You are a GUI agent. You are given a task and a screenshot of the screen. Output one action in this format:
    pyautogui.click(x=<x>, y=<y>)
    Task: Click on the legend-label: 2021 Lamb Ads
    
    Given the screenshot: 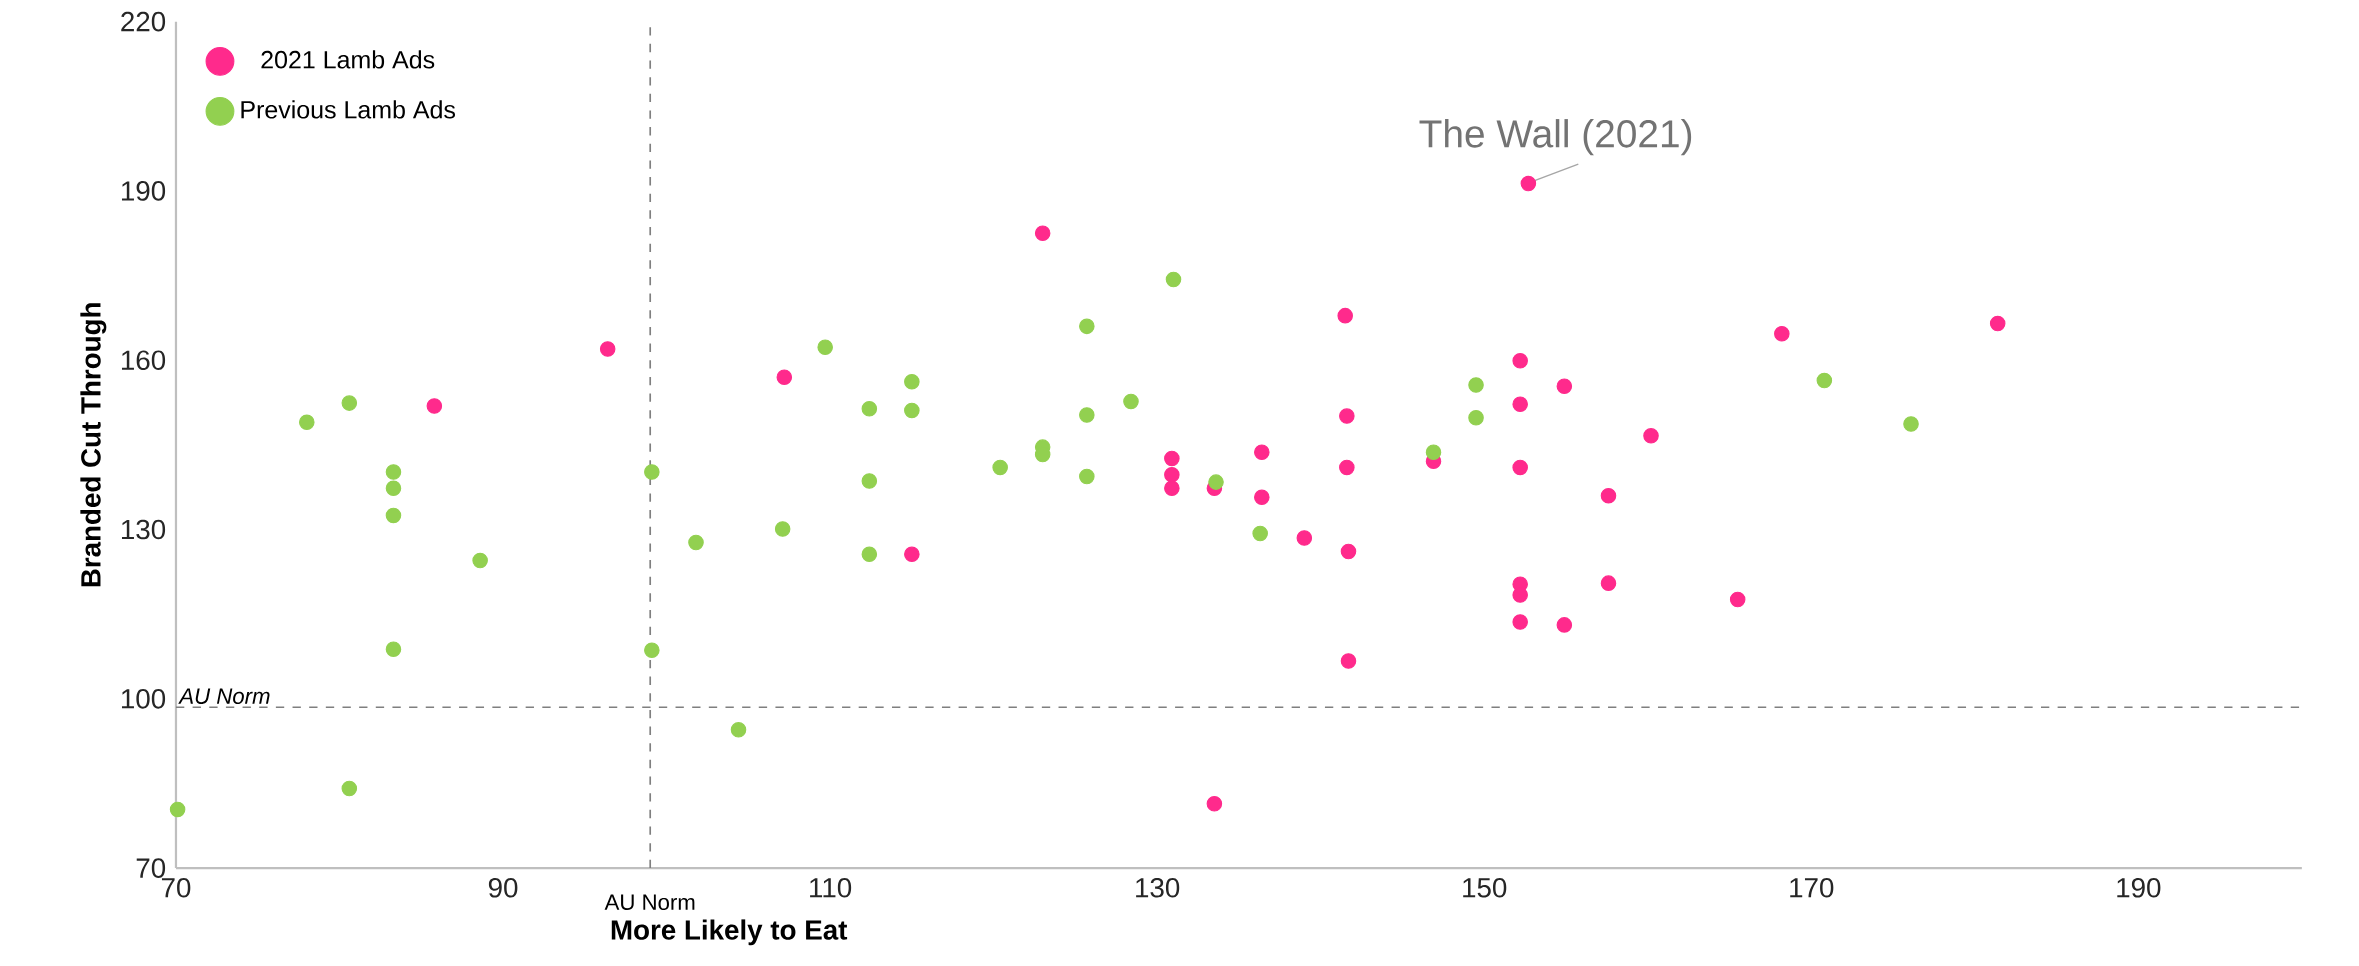 What is the action you would take?
    pyautogui.click(x=348, y=59)
    